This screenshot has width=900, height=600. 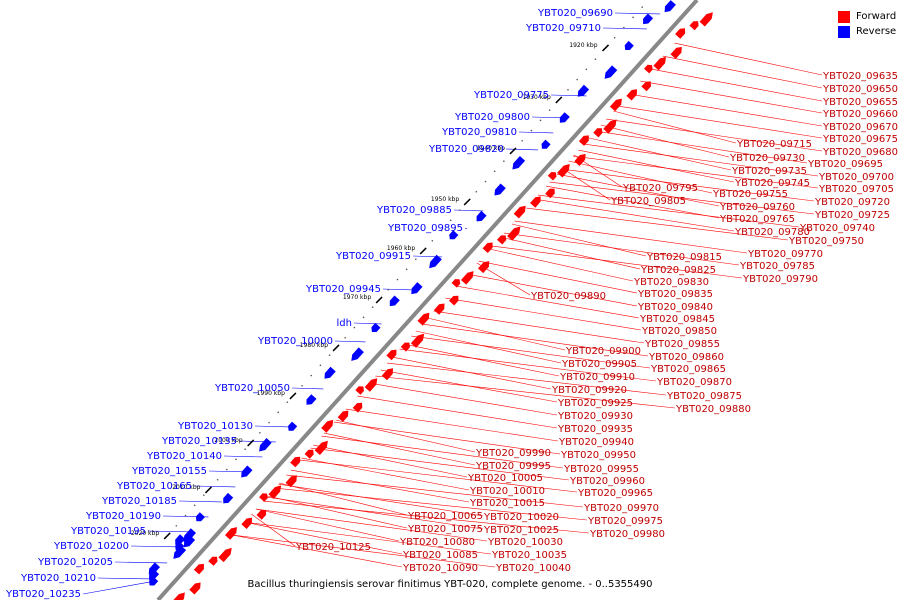 I want to click on kbp-tick-label: 1970 kbp, so click(x=357, y=297).